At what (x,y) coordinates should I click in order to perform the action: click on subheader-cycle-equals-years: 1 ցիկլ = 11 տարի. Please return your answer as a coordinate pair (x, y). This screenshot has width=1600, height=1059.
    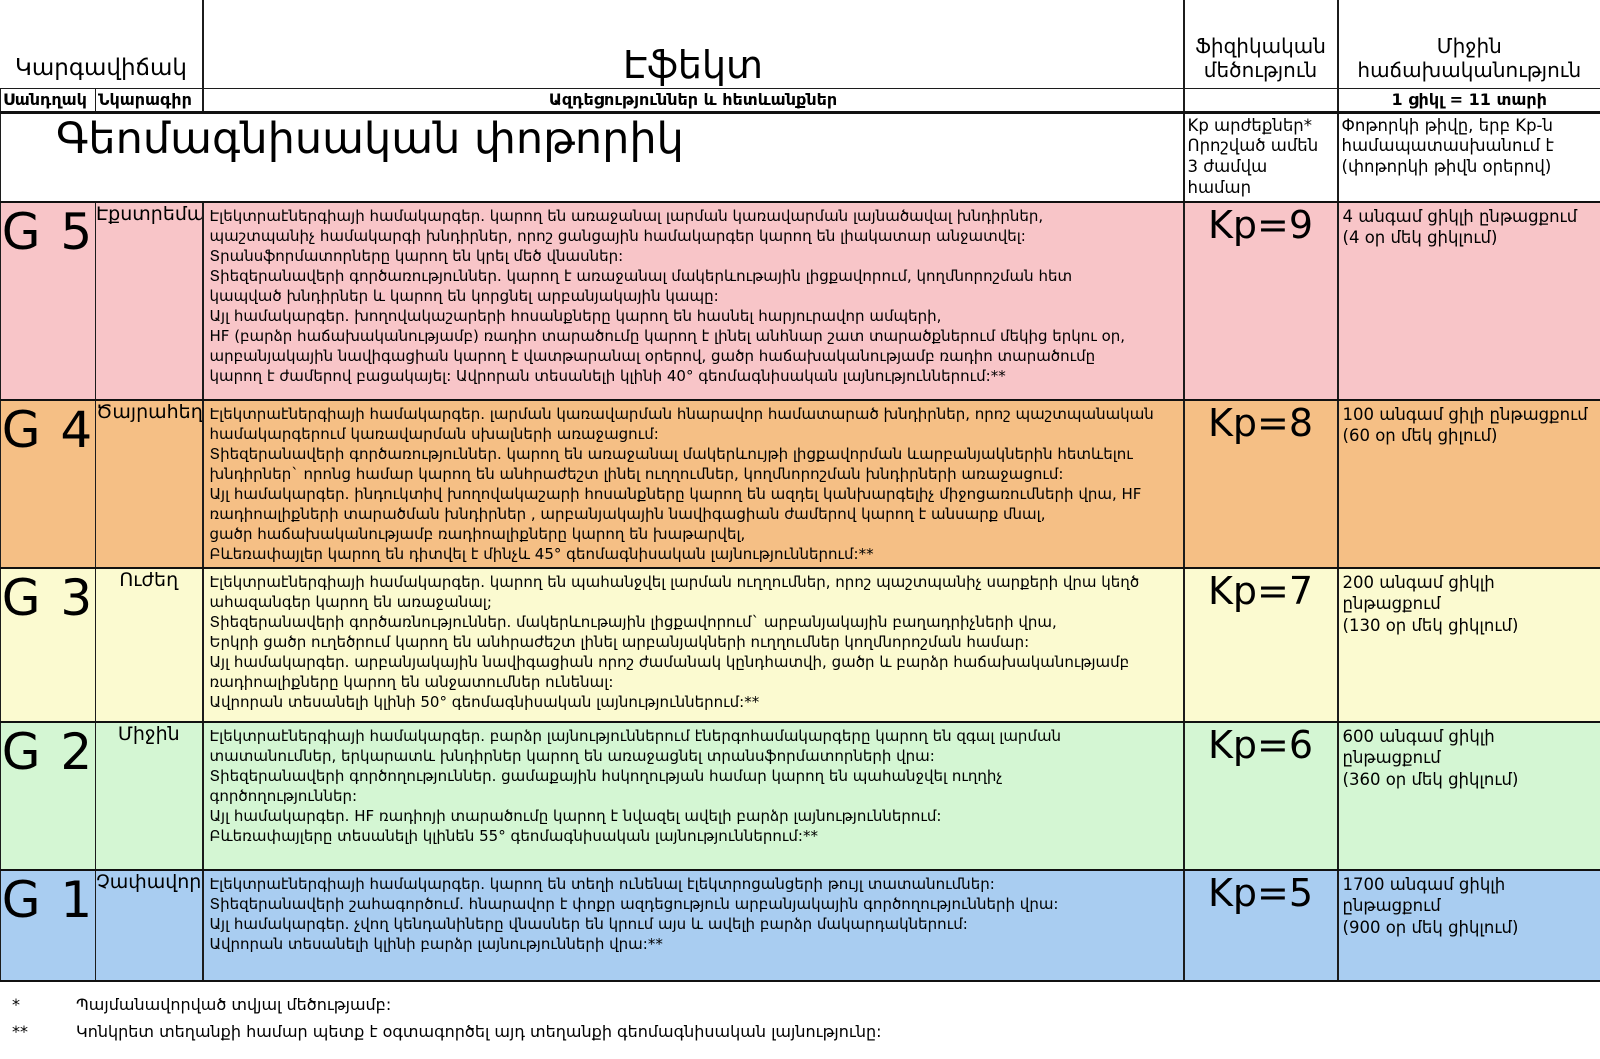
    Looking at the image, I should click on (1468, 100).